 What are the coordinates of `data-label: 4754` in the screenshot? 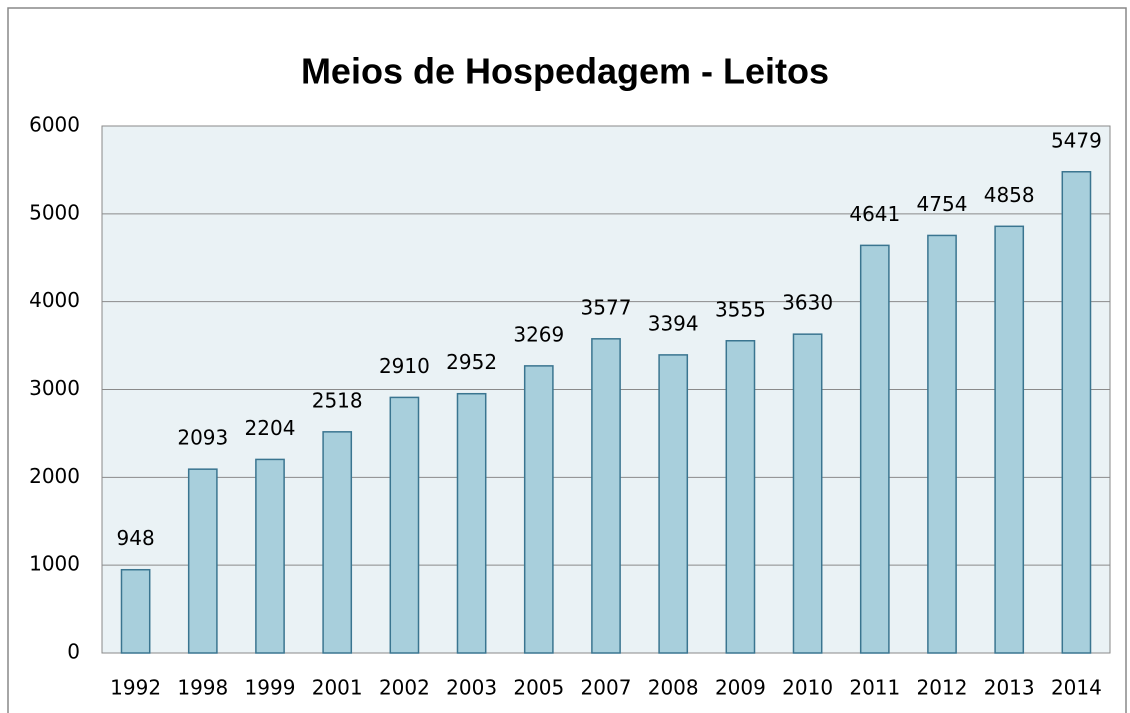 It's located at (942, 204).